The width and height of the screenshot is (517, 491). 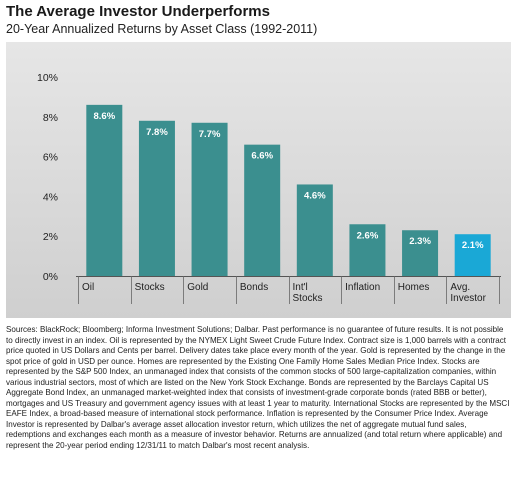 What do you see at coordinates (50, 277) in the screenshot?
I see `y-tick-label: 0%` at bounding box center [50, 277].